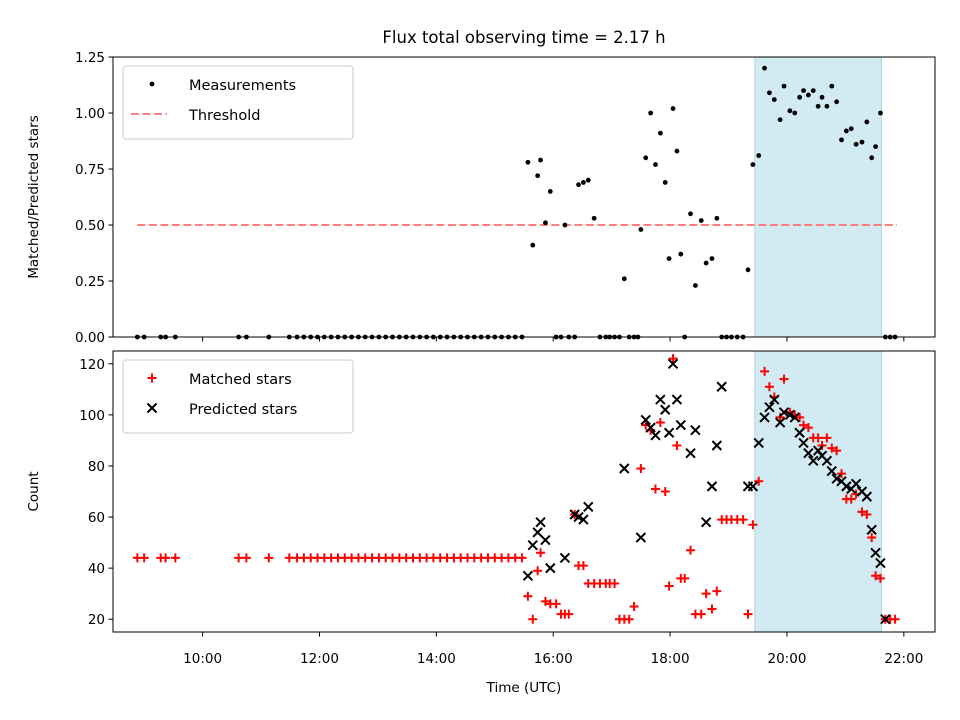 The width and height of the screenshot is (960, 720). I want to click on x-tick-label: 16:00, so click(553, 659).